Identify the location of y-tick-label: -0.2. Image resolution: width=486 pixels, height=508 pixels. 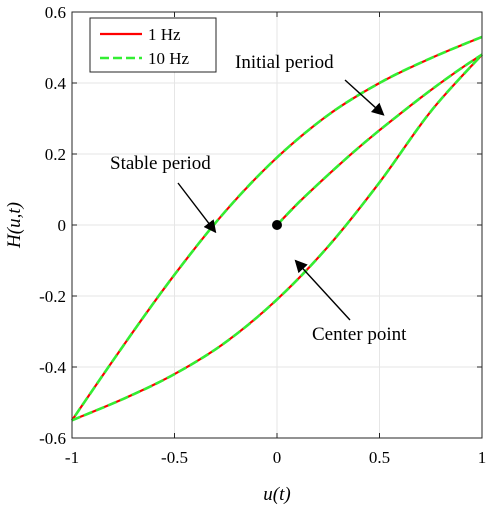
(52, 296).